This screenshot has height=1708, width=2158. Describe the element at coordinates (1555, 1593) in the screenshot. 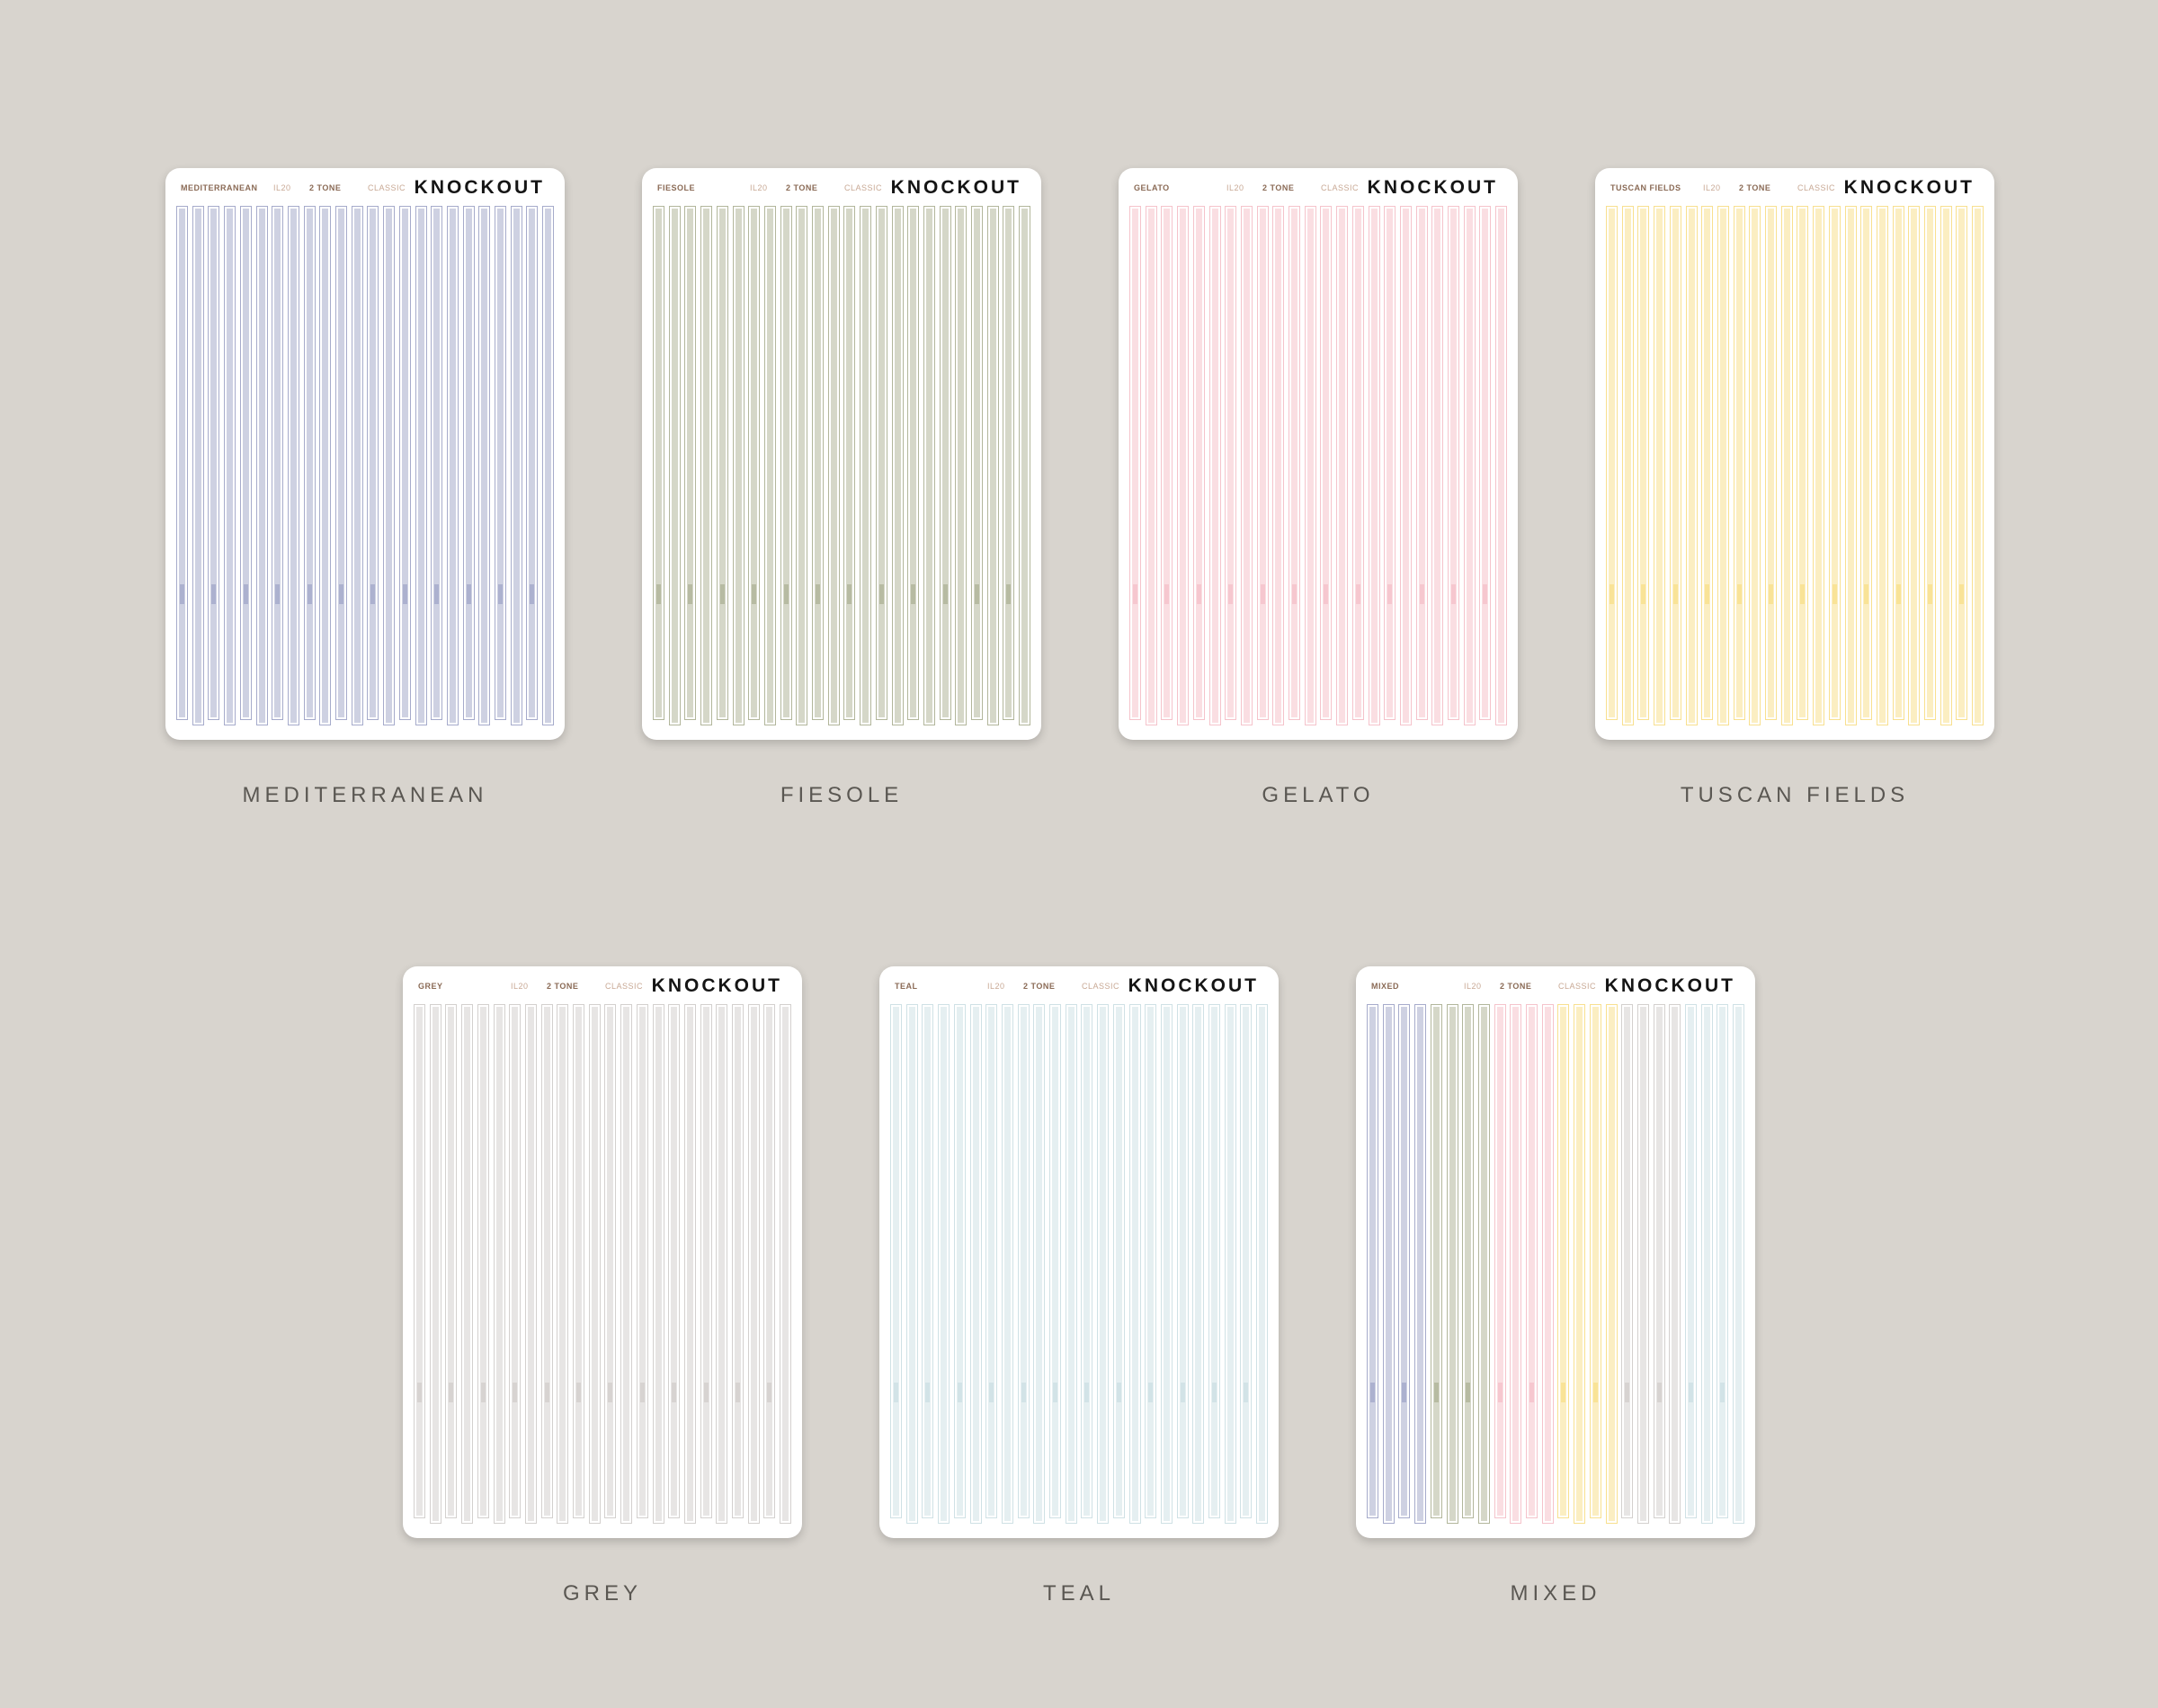

I see `product-caption: MIXED` at that location.